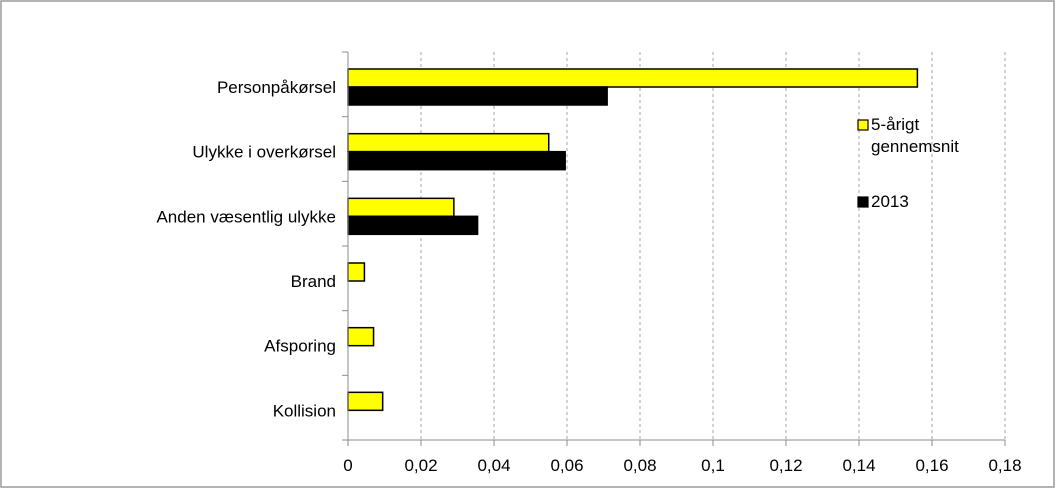 This screenshot has width=1056, height=489. I want to click on x-tick-label-4: 0,08, so click(639, 465).